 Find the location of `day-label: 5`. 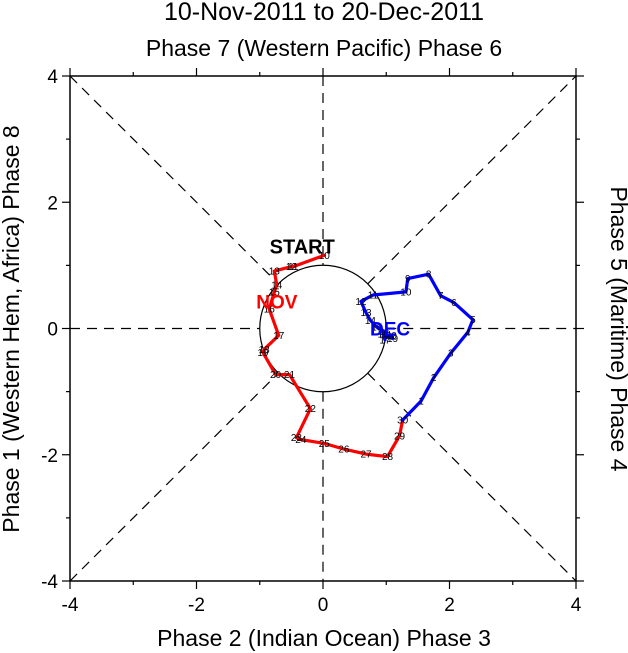

day-label: 5 is located at coordinates (473, 320).